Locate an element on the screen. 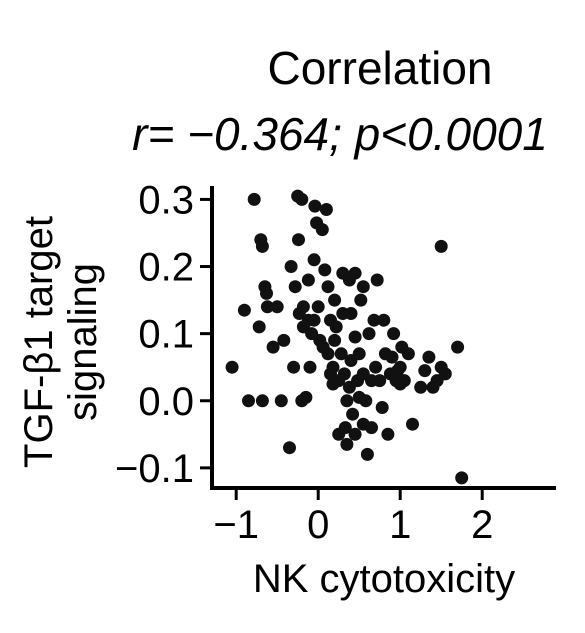  chart-title: Correlation is located at coordinates (380, 68).